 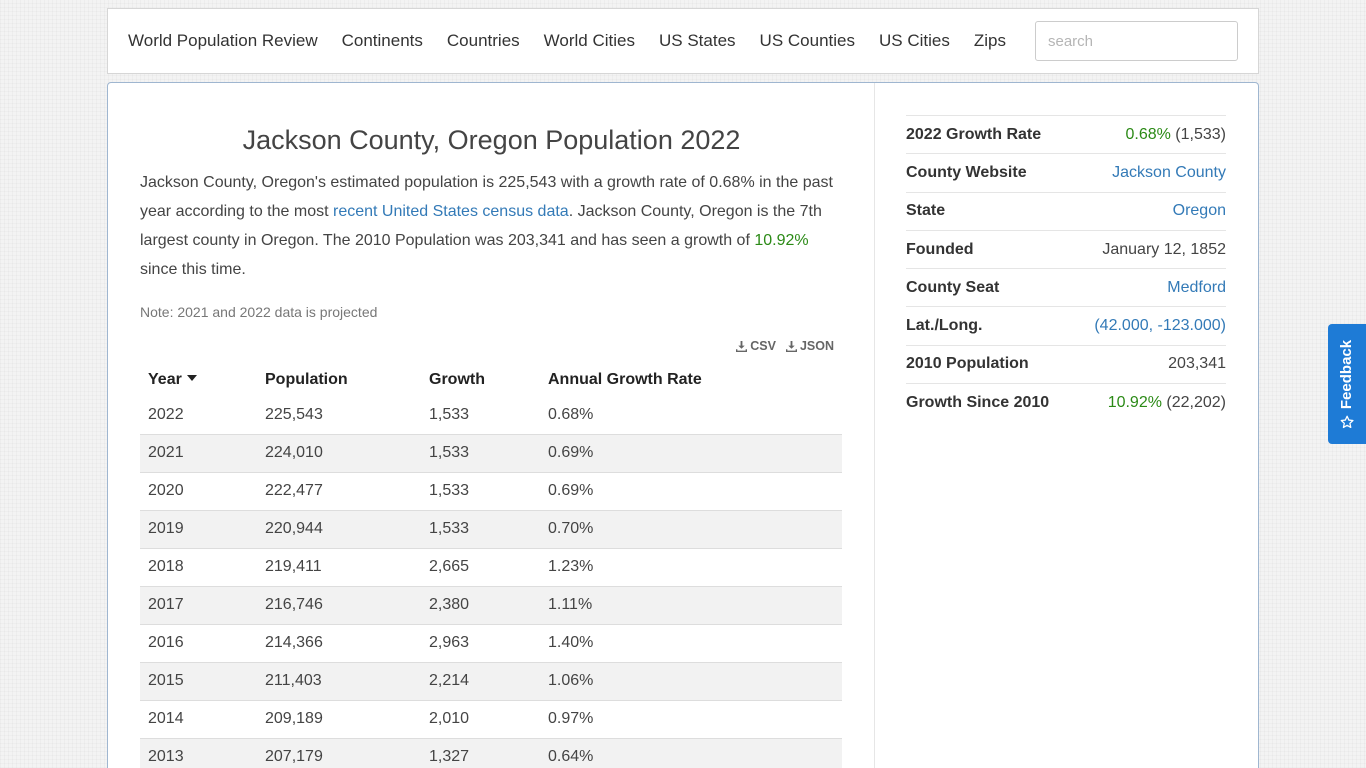 I want to click on year-cell: 2013, so click(x=198, y=752).